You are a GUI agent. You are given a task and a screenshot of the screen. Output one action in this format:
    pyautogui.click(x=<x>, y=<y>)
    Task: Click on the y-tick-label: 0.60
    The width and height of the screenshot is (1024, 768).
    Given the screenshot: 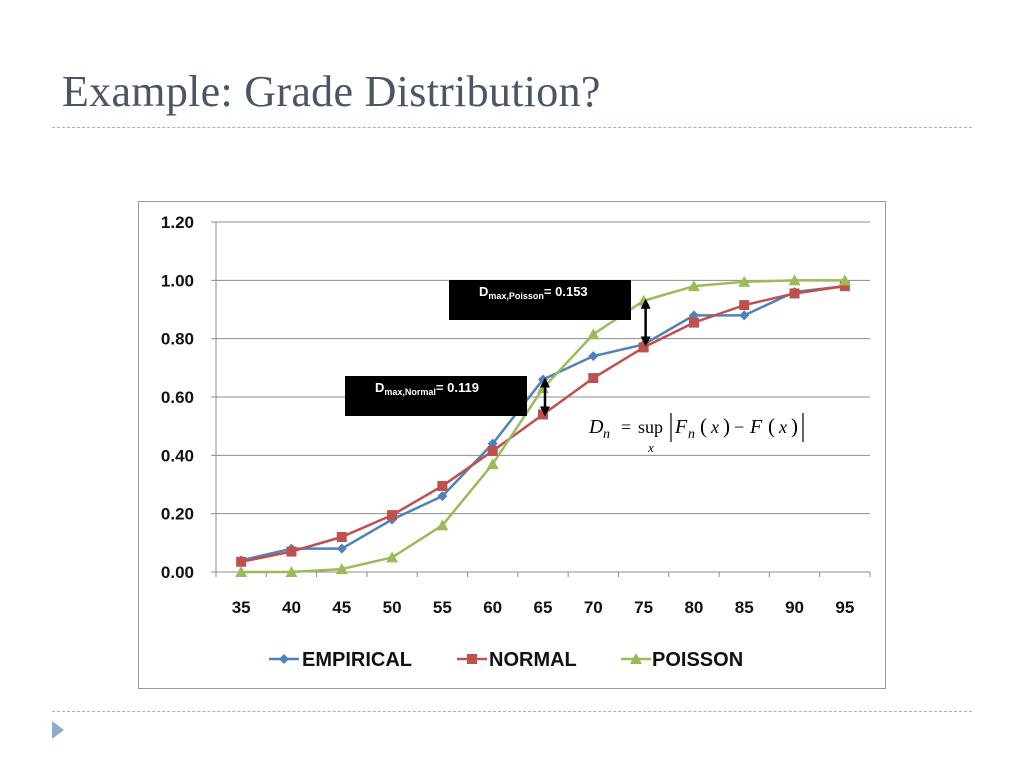 What is the action you would take?
    pyautogui.click(x=177, y=397)
    